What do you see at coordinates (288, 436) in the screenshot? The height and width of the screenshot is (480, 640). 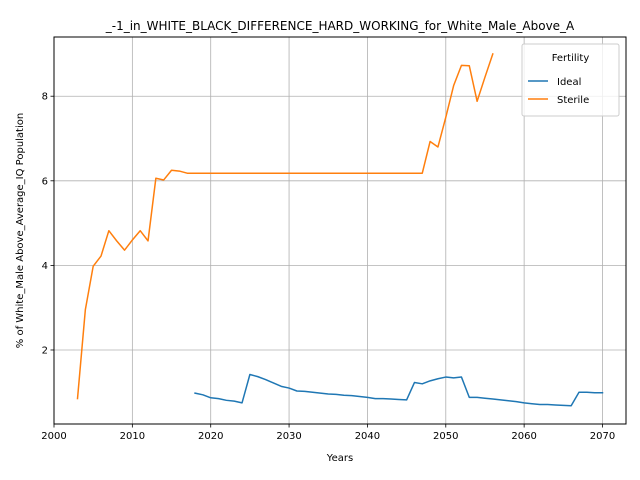 I see `x-tick-label: 2030` at bounding box center [288, 436].